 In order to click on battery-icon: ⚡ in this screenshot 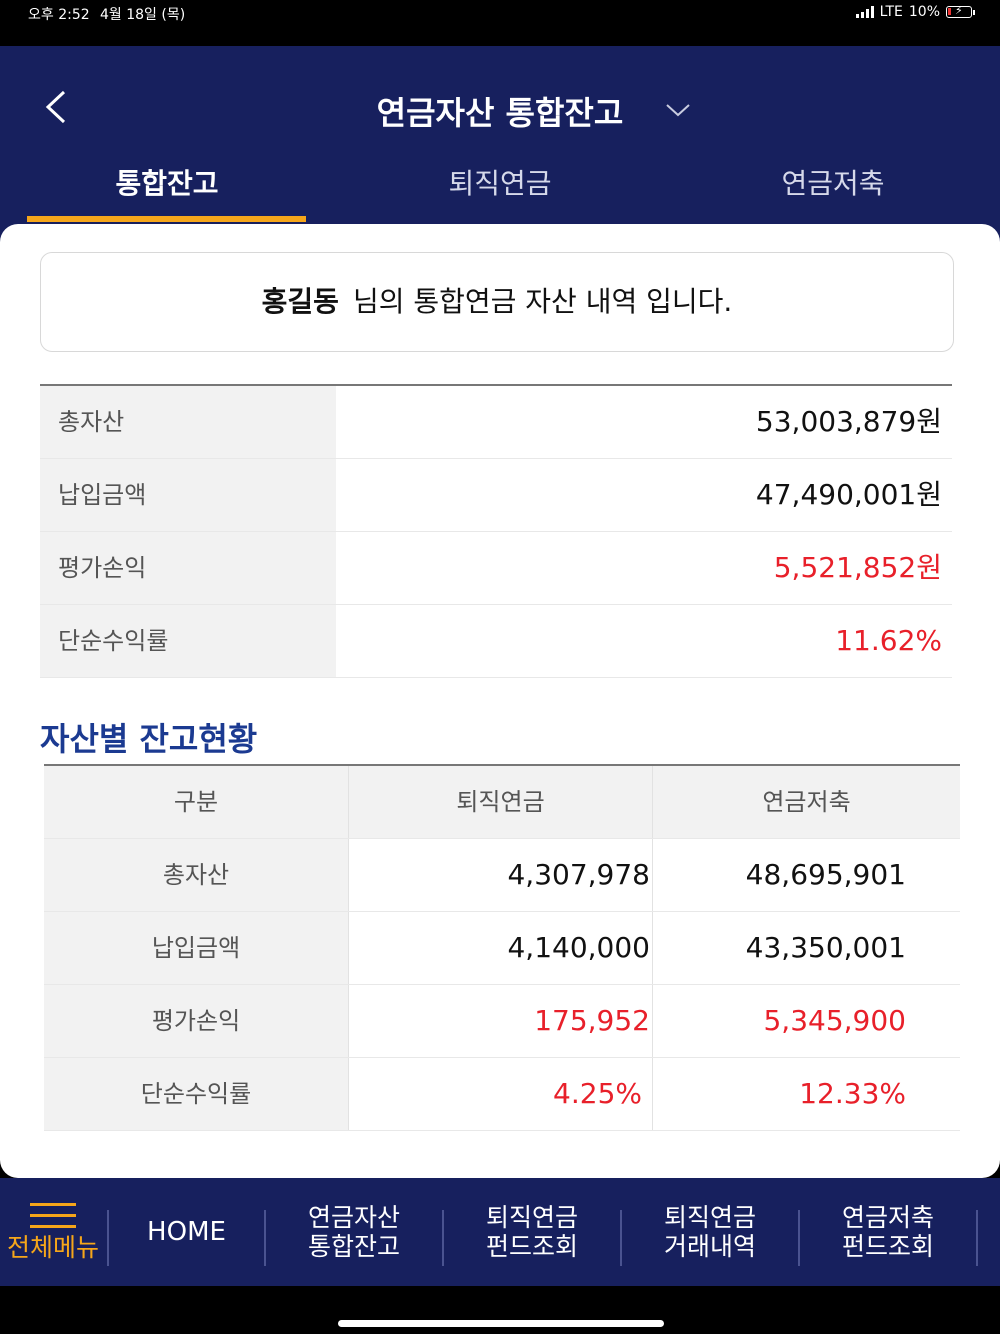, I will do `click(960, 11)`.